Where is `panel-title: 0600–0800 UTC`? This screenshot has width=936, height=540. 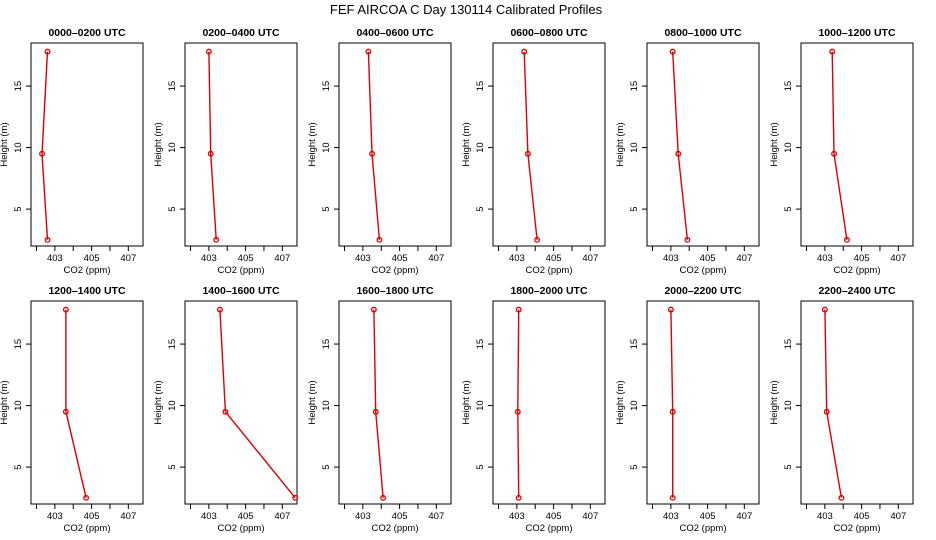 panel-title: 0600–0800 UTC is located at coordinates (548, 33).